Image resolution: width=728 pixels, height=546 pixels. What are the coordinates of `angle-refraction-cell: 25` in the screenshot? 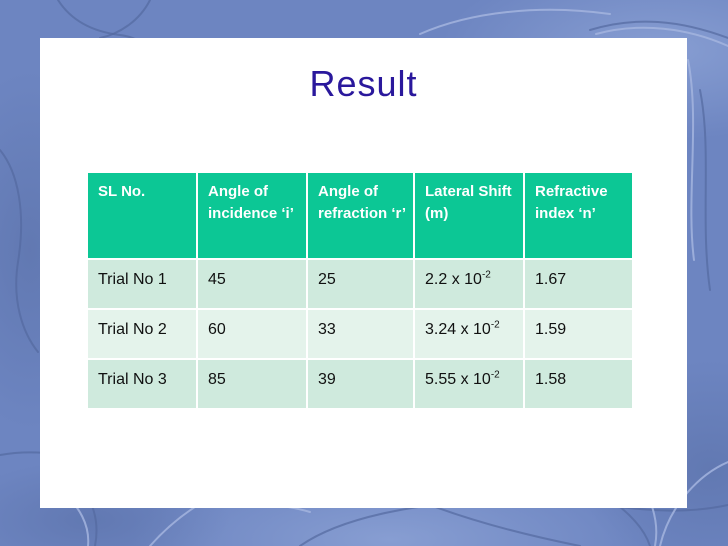 It's located at (360, 284).